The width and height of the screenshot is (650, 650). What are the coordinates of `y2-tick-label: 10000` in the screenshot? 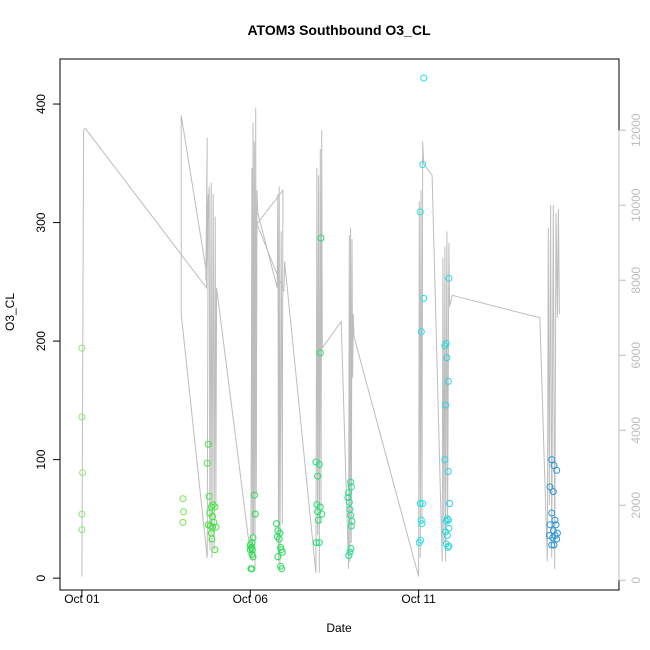 It's located at (636, 205).